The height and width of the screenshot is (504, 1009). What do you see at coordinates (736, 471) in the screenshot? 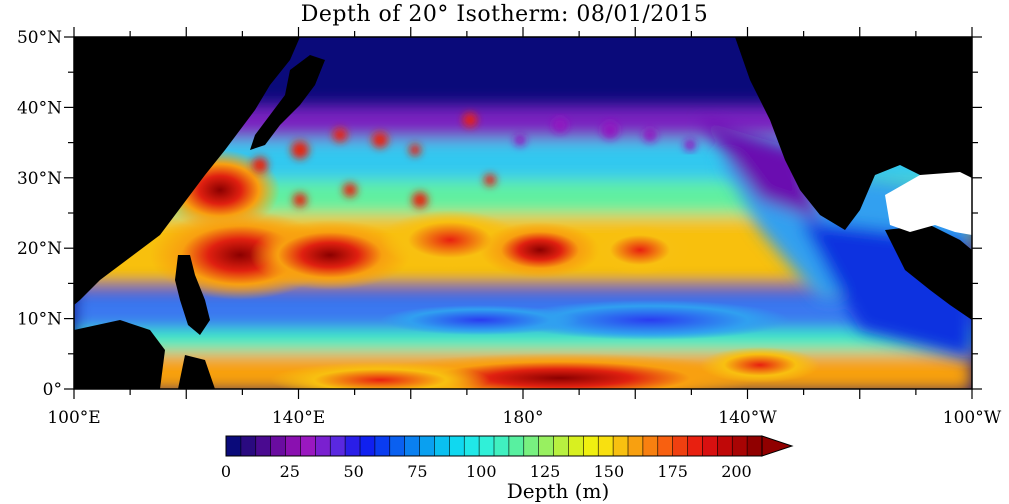
I see `colorbar-tick-label: 200` at bounding box center [736, 471].